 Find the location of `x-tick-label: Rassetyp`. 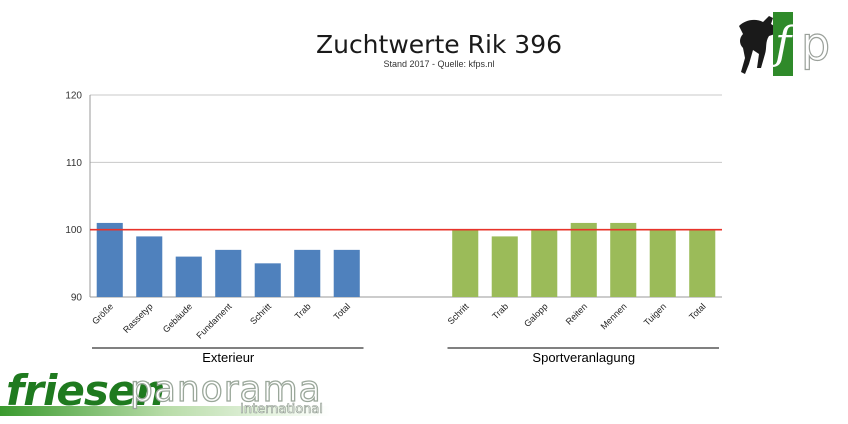

x-tick-label: Rassetyp is located at coordinates (138, 318).